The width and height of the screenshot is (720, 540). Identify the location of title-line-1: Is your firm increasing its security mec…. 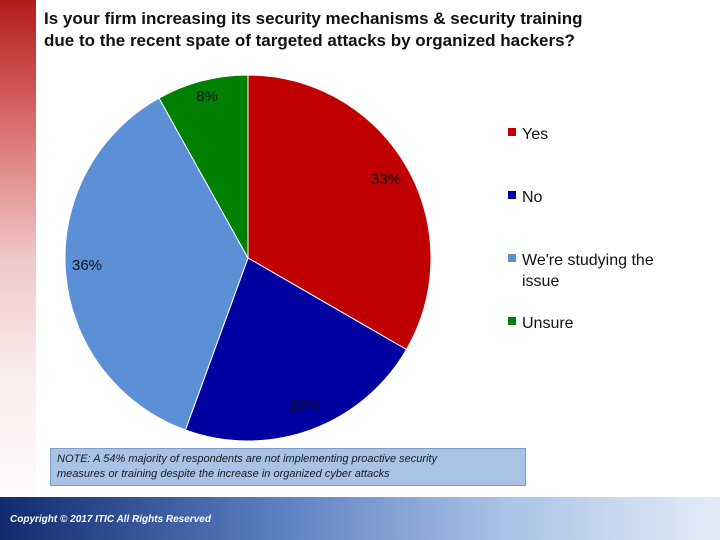
(313, 18).